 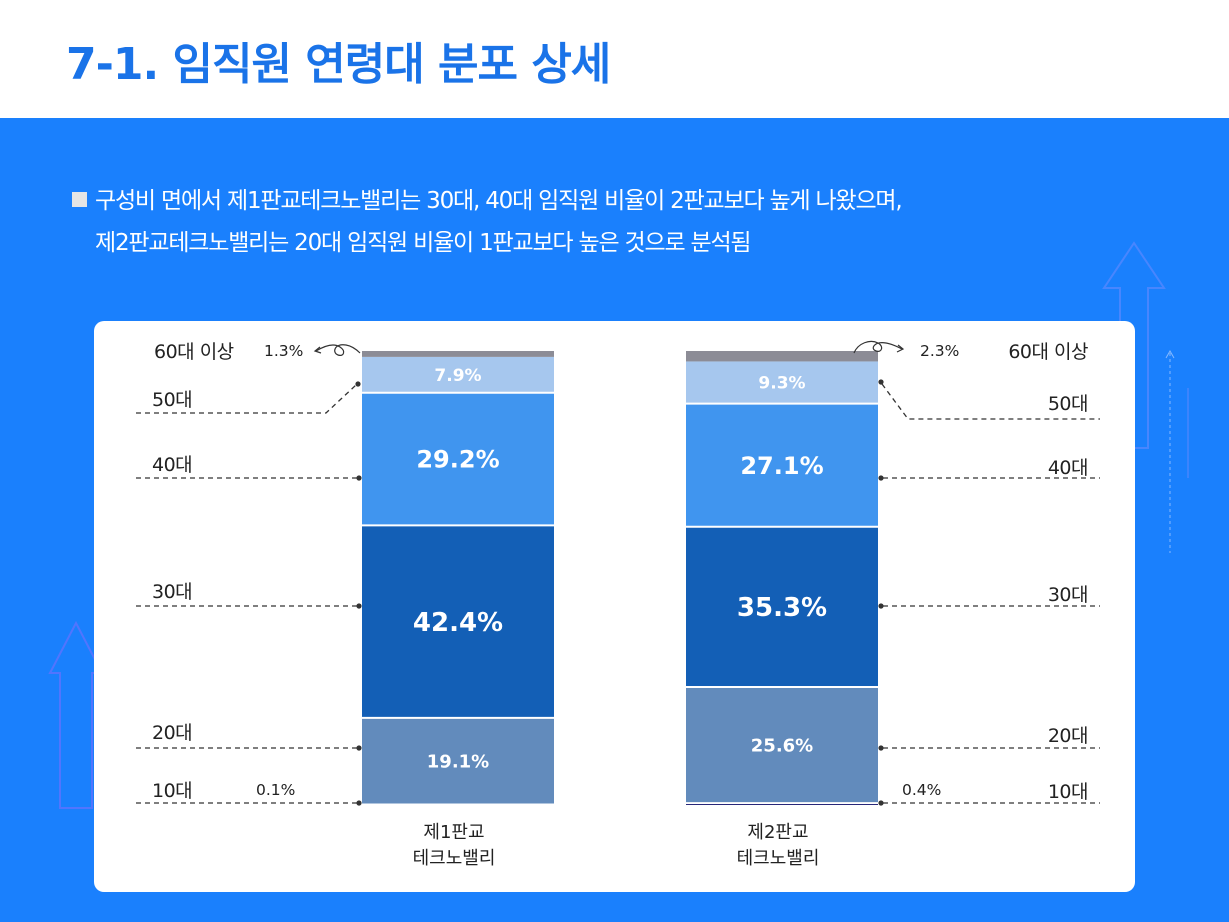 What do you see at coordinates (172, 592) in the screenshot?
I see `left-label-30s: 30대` at bounding box center [172, 592].